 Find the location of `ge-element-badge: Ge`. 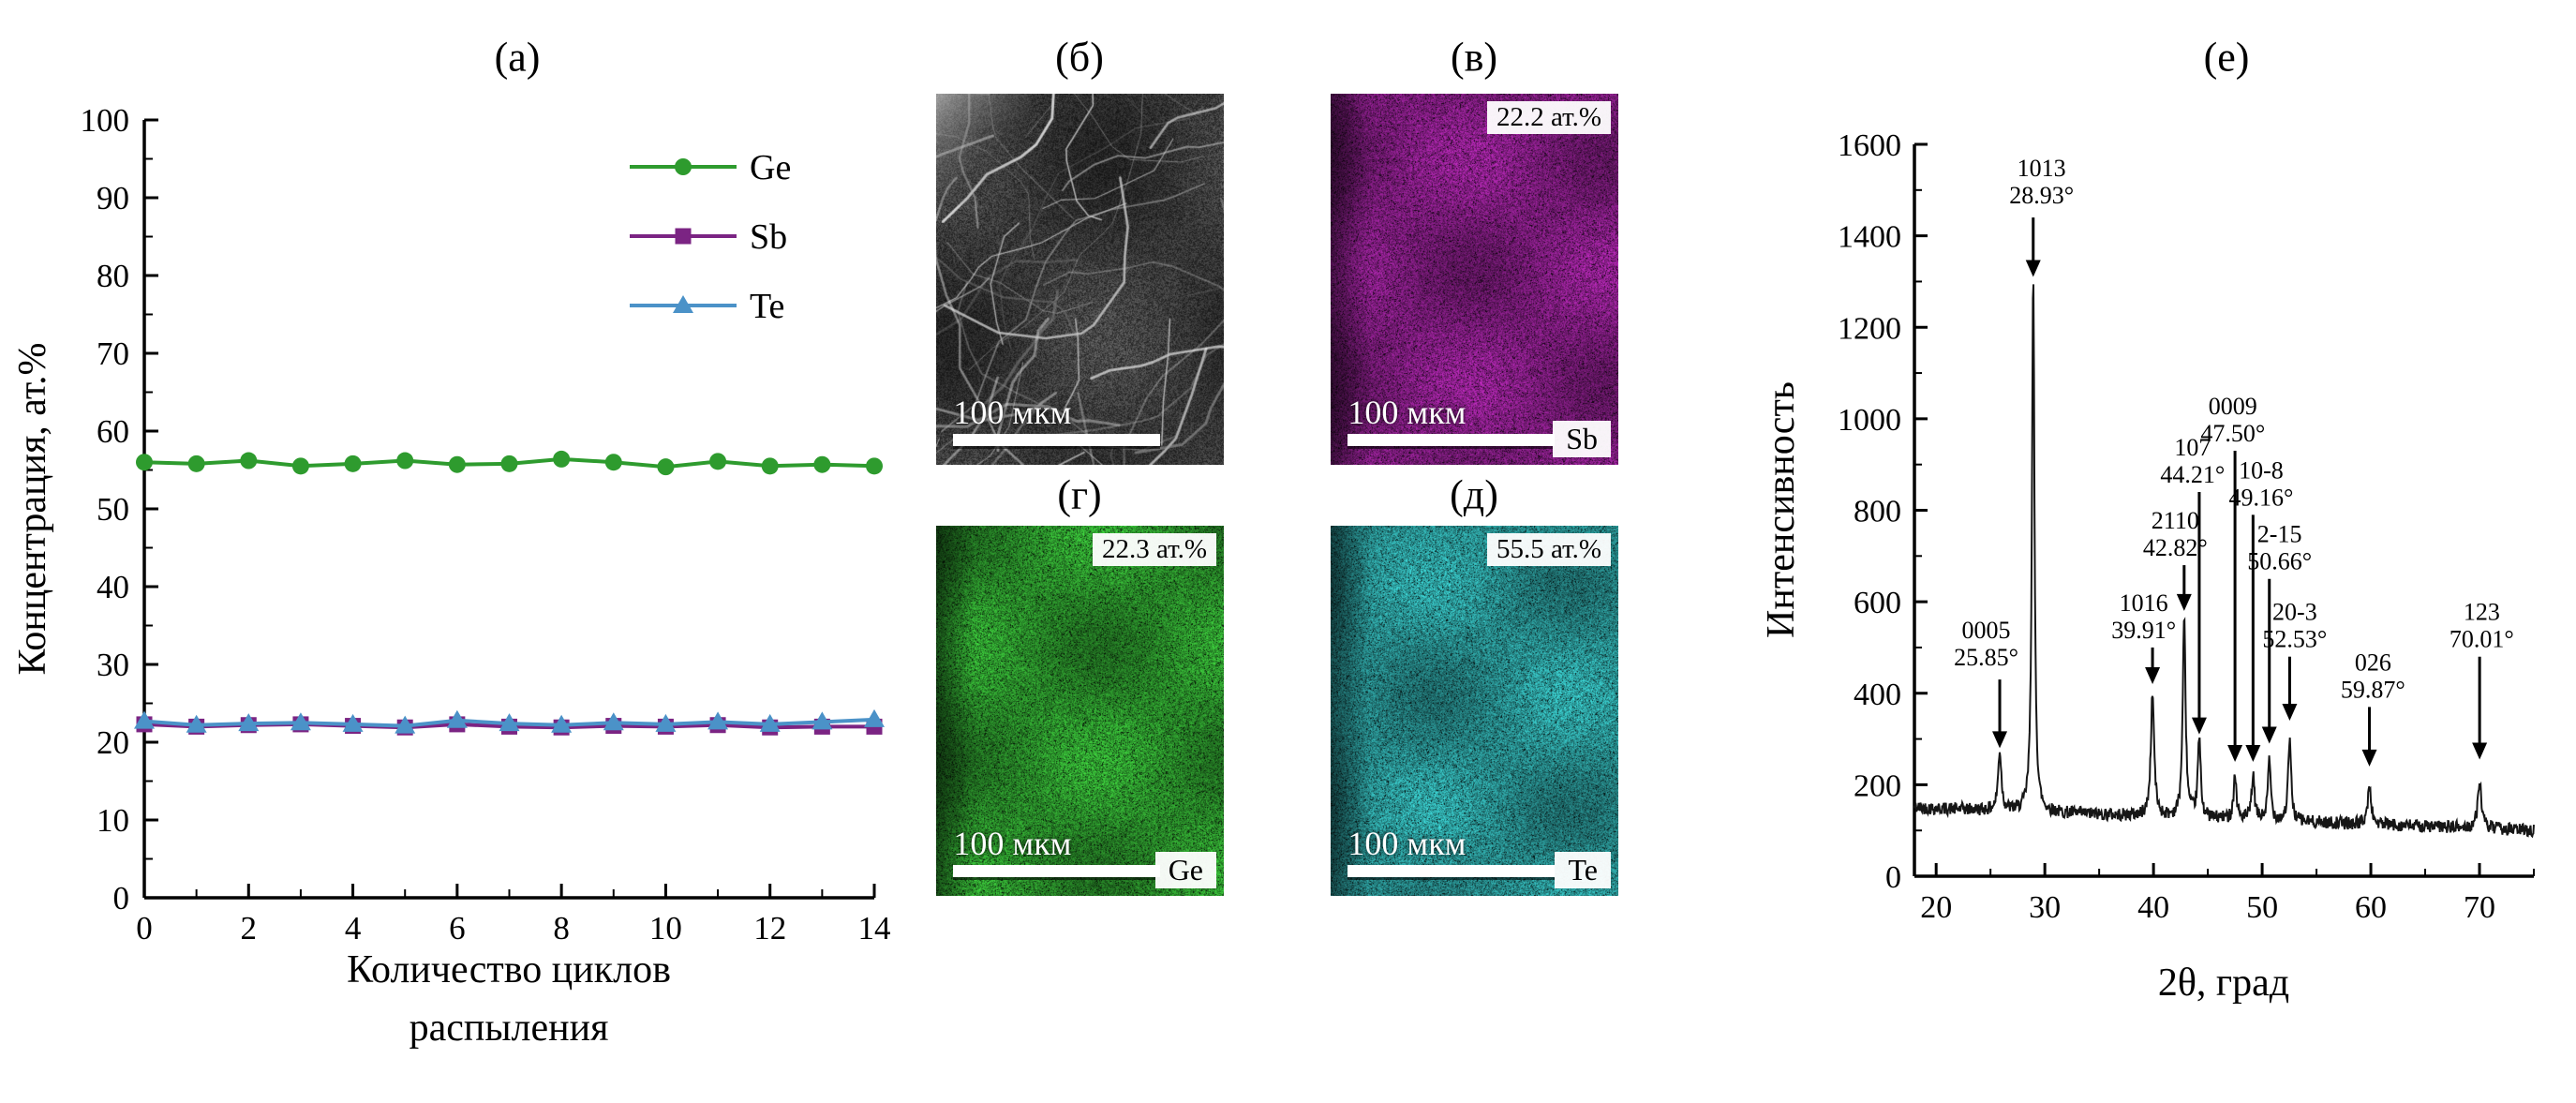

ge-element-badge: Ge is located at coordinates (1185, 870).